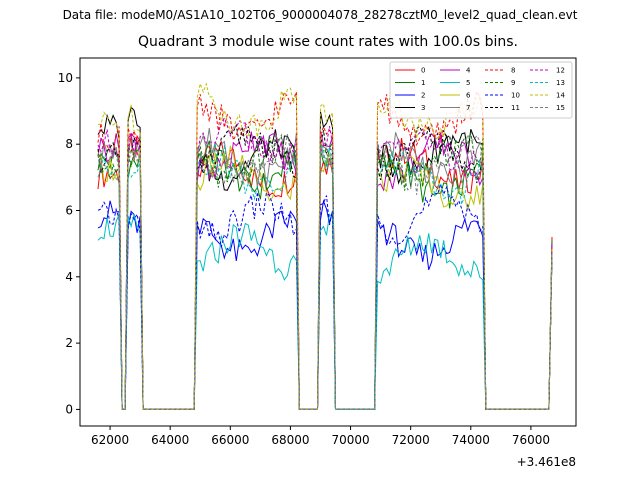  Describe the element at coordinates (411, 440) in the screenshot. I see `x-tick-label: 72000` at that location.